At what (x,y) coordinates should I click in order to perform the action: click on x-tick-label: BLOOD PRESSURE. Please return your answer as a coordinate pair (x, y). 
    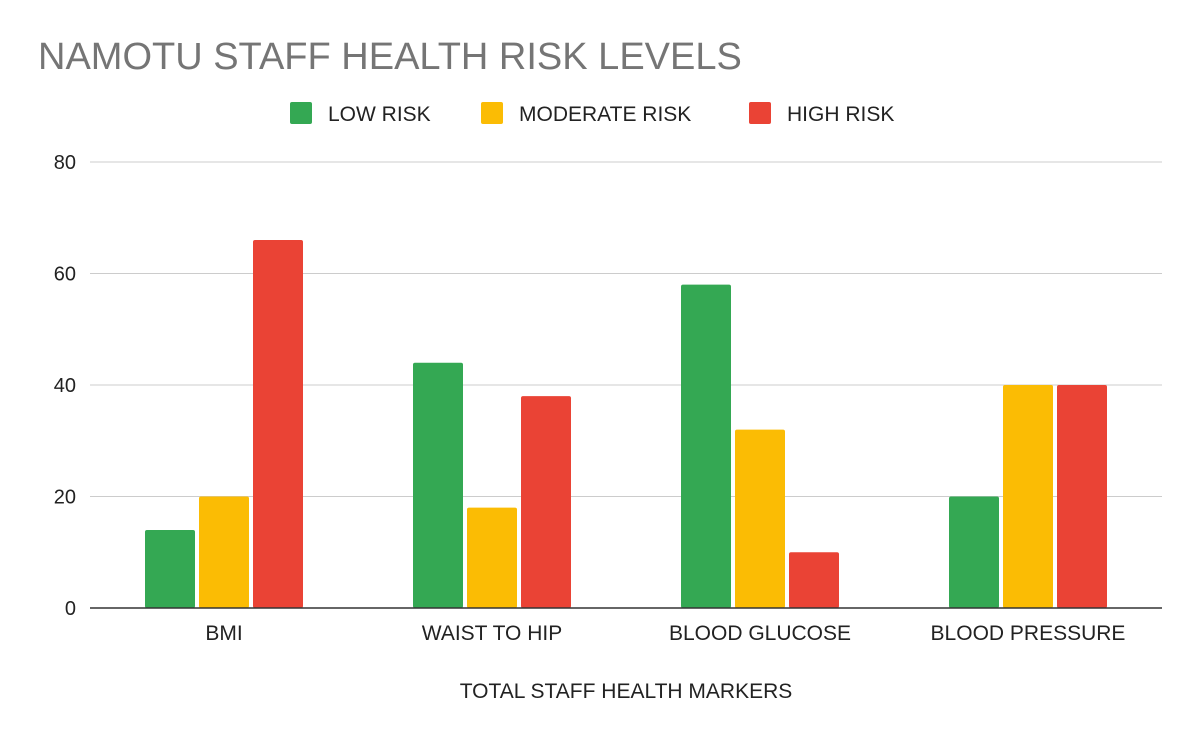
    Looking at the image, I should click on (1028, 633).